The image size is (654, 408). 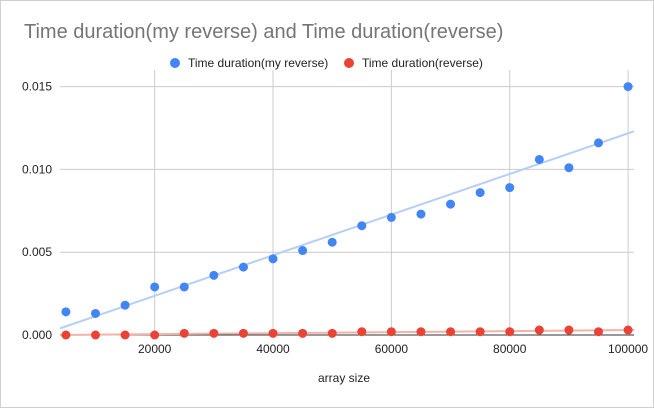 What do you see at coordinates (155, 349) in the screenshot?
I see `x-tick-label: 20000` at bounding box center [155, 349].